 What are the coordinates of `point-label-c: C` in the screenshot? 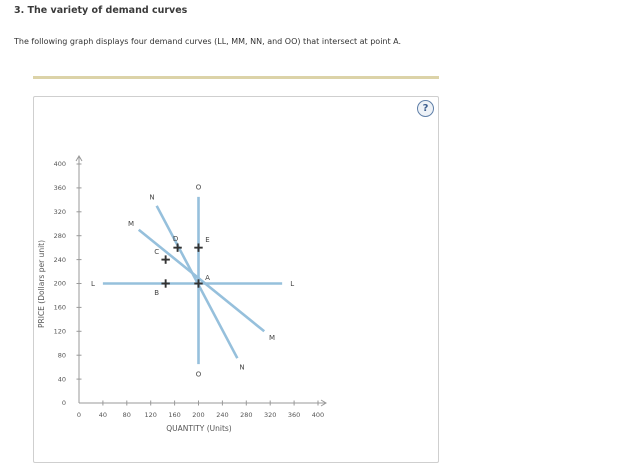 It's located at (156, 252).